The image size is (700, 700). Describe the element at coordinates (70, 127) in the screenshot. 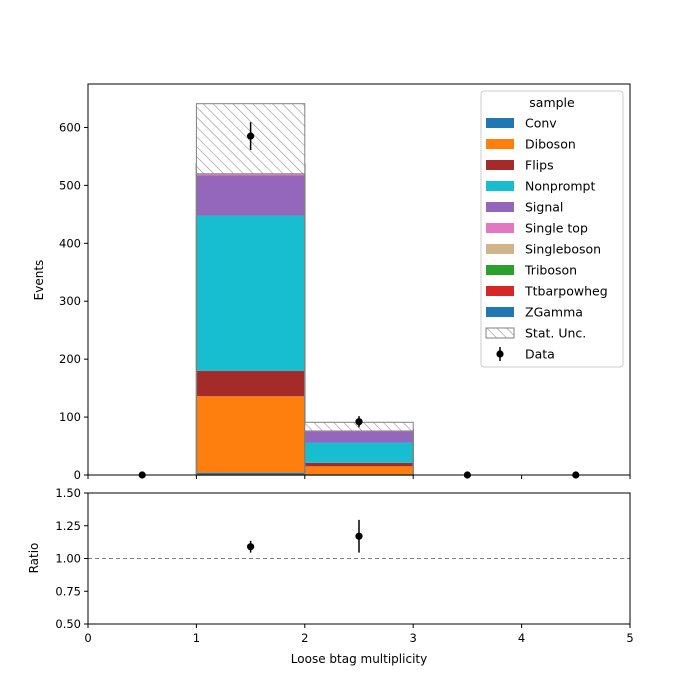

I see `main-y-tick-label-600: 600` at that location.